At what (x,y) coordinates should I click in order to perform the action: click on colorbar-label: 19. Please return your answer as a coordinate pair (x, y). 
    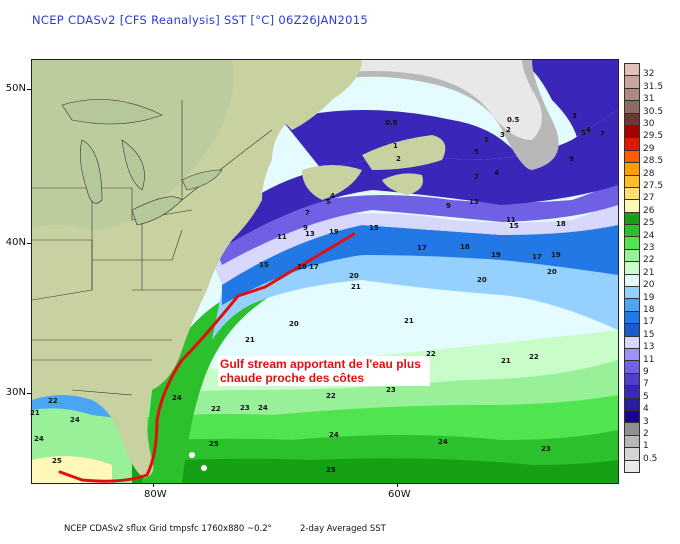
    Looking at the image, I should click on (649, 297).